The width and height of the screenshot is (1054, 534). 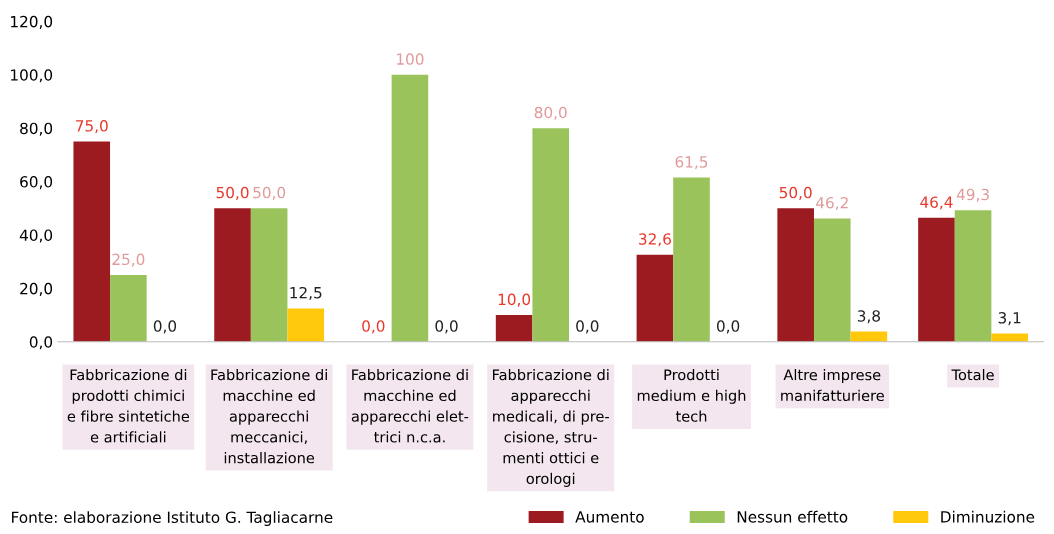 What do you see at coordinates (551, 427) in the screenshot?
I see `x-tick-label: Fabbricazione di apparecchi medicali, di pre- cisione, stru- menti ottici e orologi` at bounding box center [551, 427].